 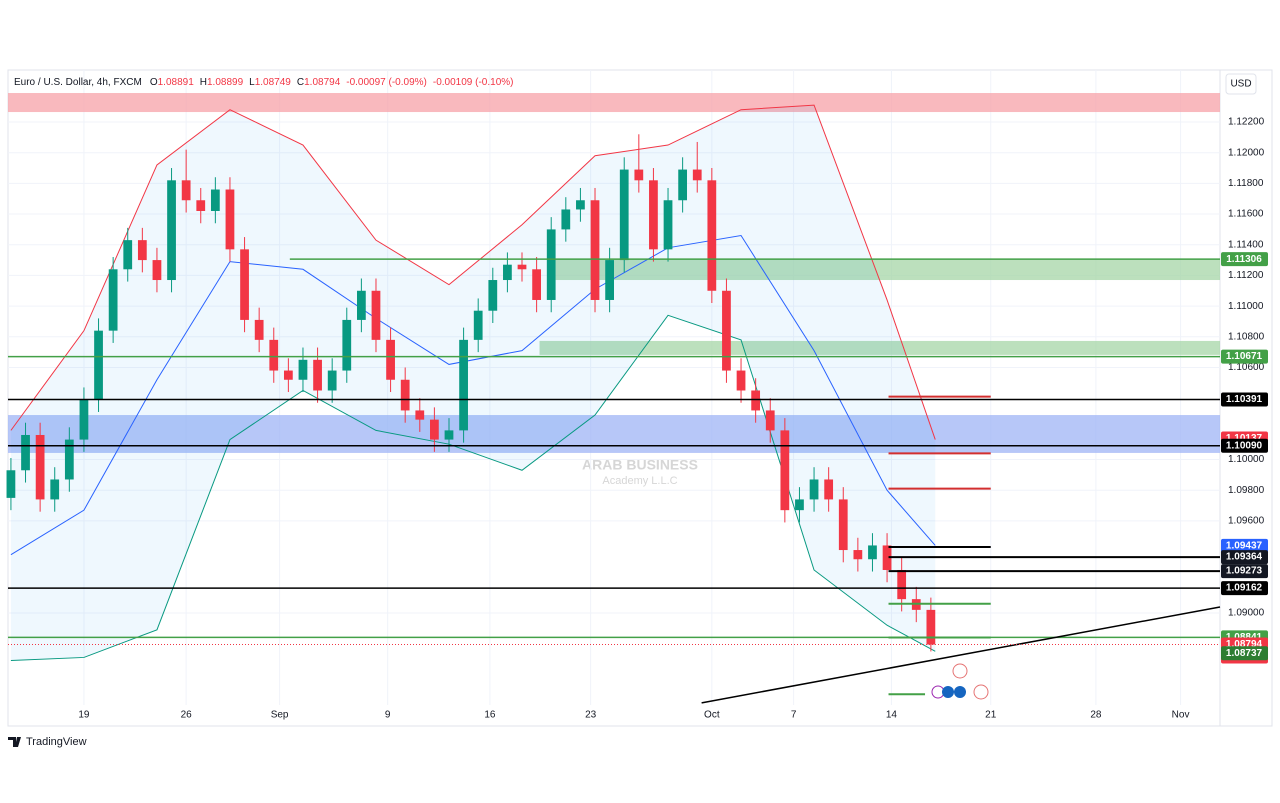 I want to click on watermark: ARAB BUSINESS, so click(x=640, y=465).